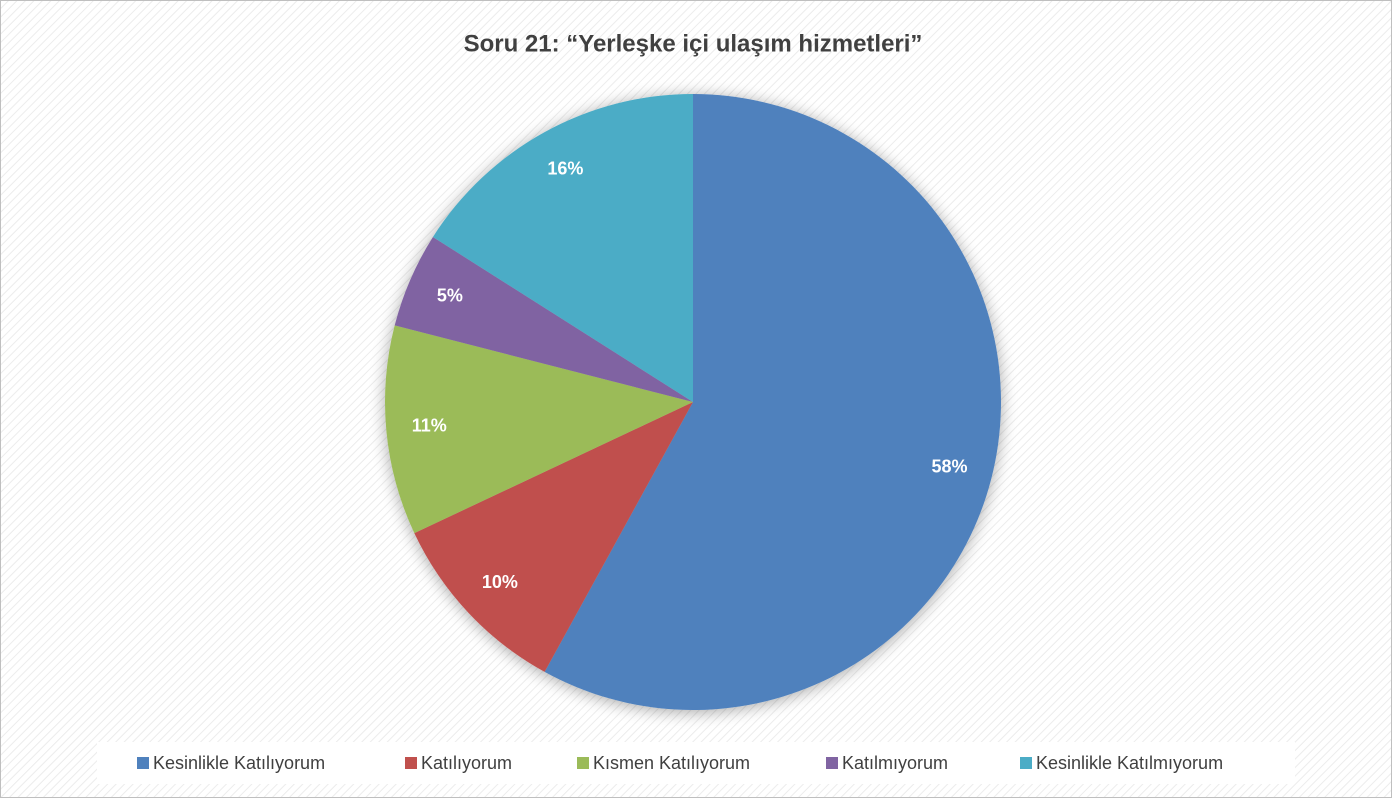  What do you see at coordinates (500, 582) in the screenshot?
I see `data-label: 10%` at bounding box center [500, 582].